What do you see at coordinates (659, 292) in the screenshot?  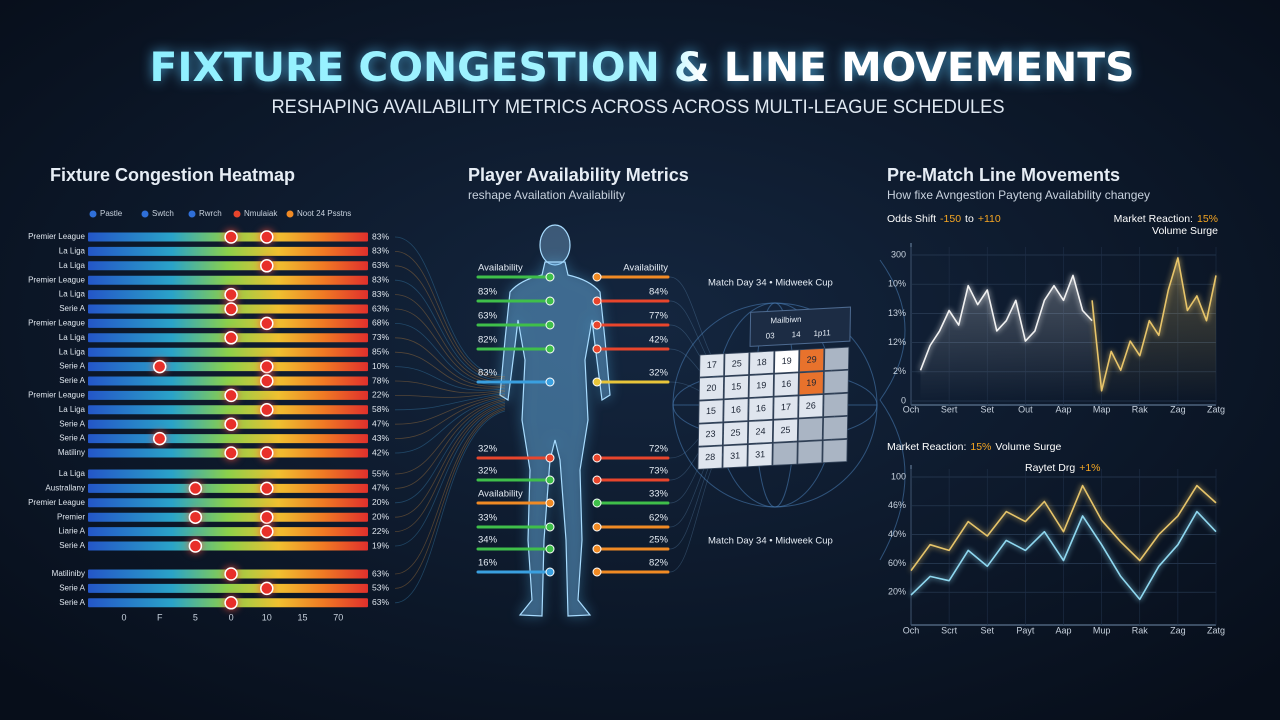 I see `metric-label: 84%` at bounding box center [659, 292].